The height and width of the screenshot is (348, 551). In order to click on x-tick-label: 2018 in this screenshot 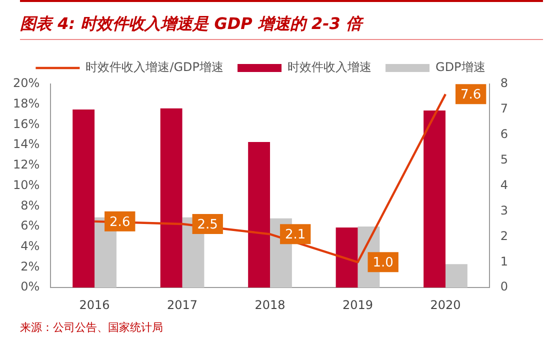, I will do `click(270, 305)`.